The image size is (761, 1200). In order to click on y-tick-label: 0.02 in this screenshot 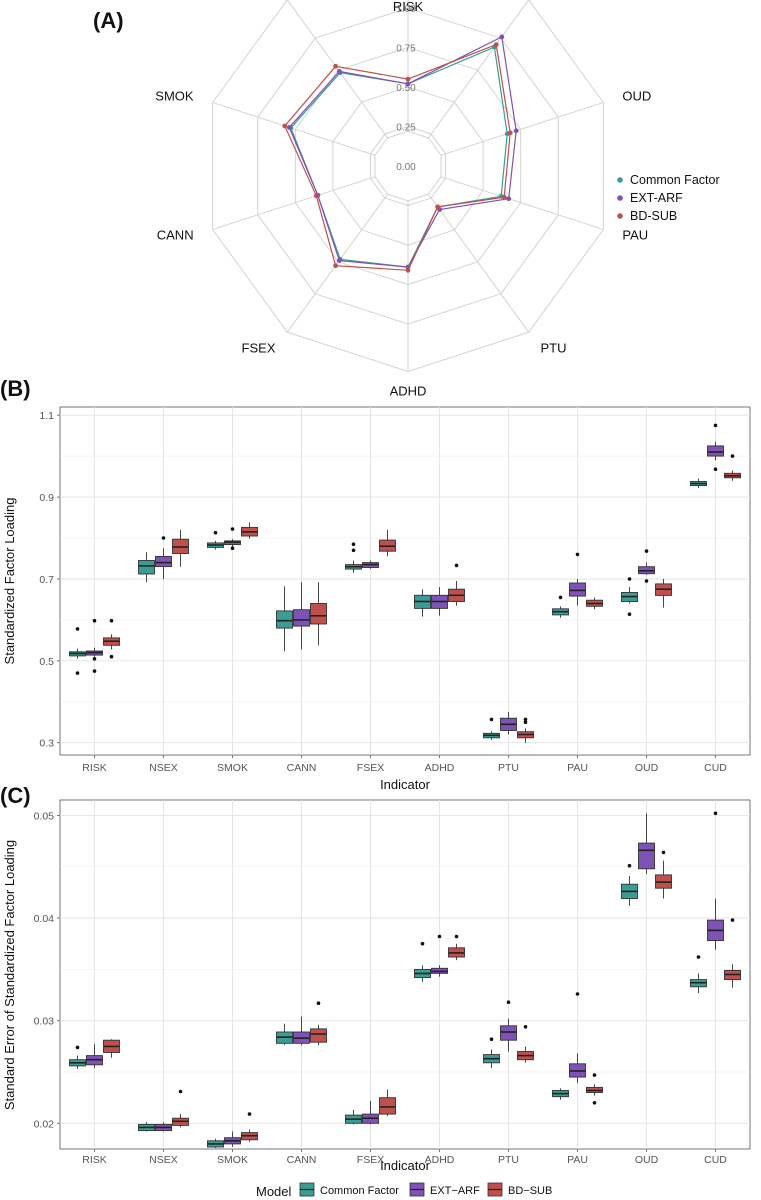, I will do `click(44, 1124)`.